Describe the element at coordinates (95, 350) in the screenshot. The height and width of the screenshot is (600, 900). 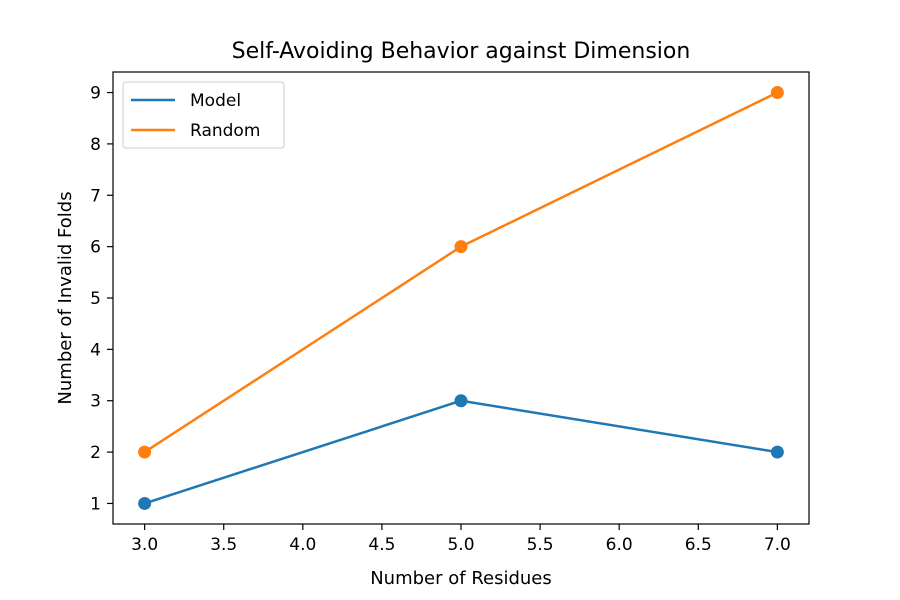
I see `y-tick-label: 4` at that location.